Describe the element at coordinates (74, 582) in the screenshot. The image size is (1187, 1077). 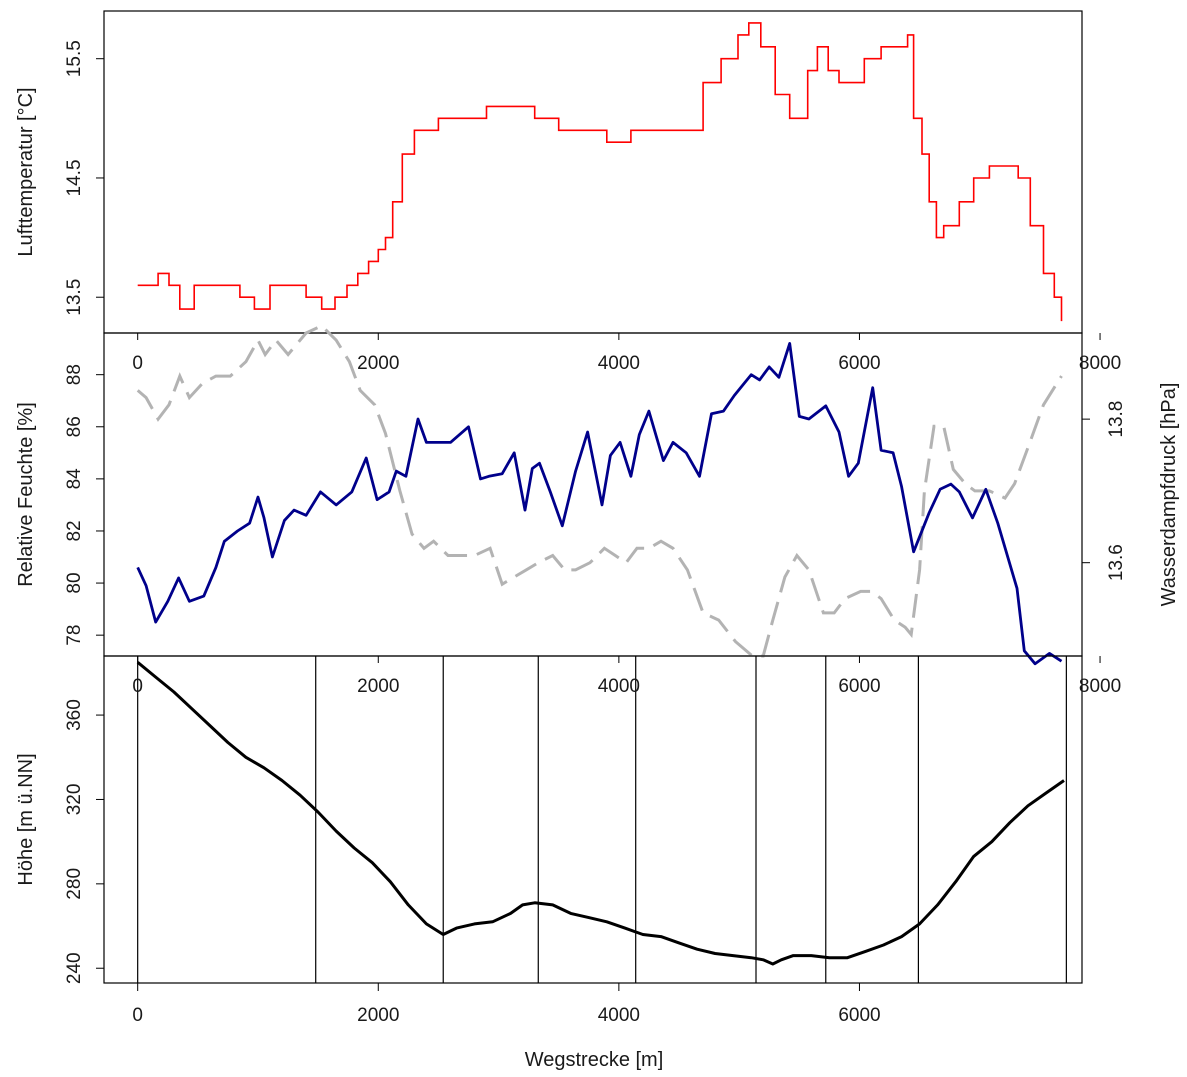
I see `y-tick-label: 80` at that location.